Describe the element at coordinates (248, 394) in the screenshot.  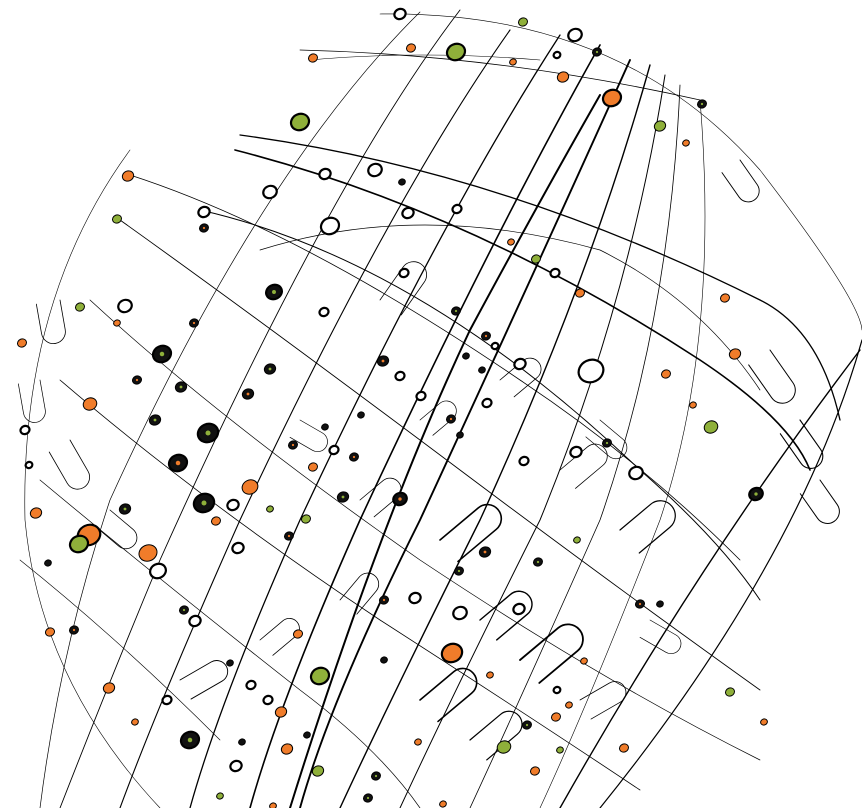
I see `circuit-node-52-dot` at that location.